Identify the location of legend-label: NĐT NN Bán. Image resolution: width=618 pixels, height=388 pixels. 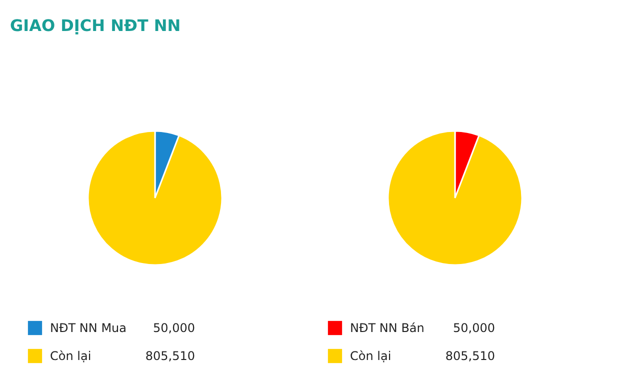
(387, 328).